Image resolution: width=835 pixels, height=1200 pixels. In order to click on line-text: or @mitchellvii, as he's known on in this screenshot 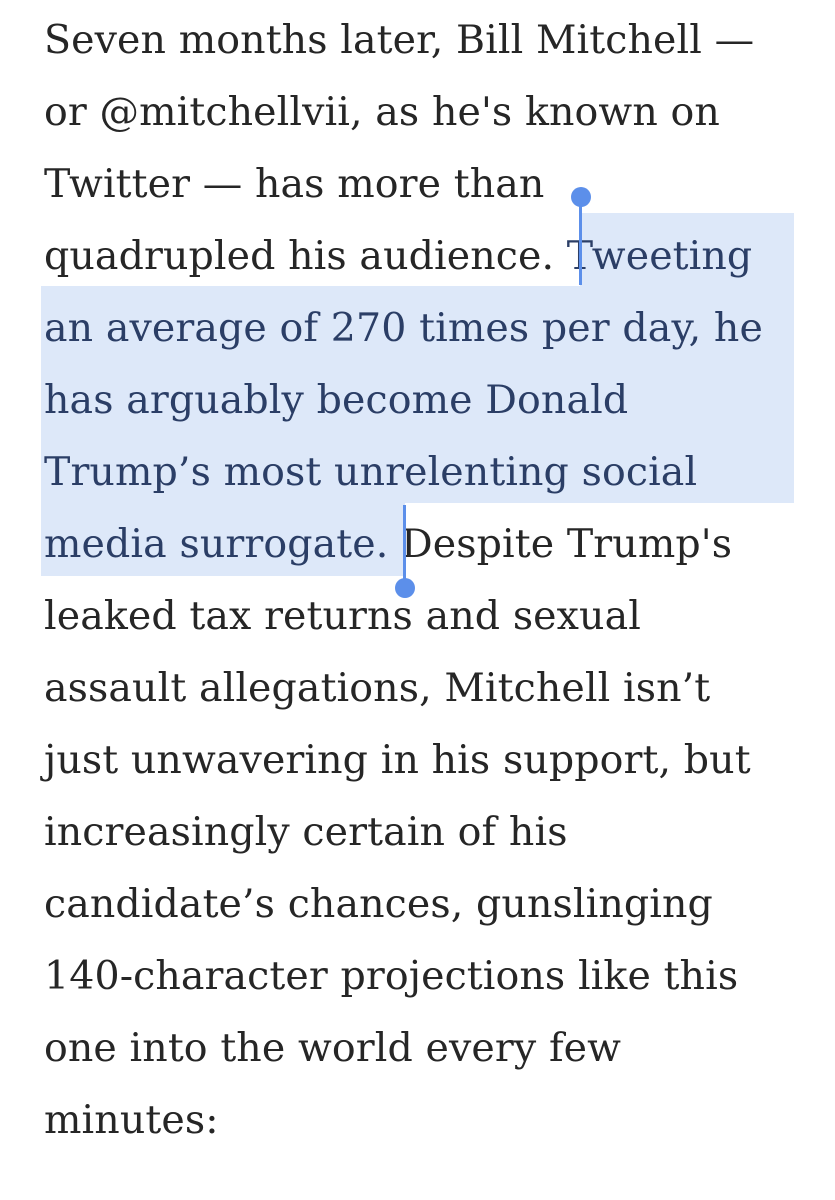, I will do `click(382, 112)`.